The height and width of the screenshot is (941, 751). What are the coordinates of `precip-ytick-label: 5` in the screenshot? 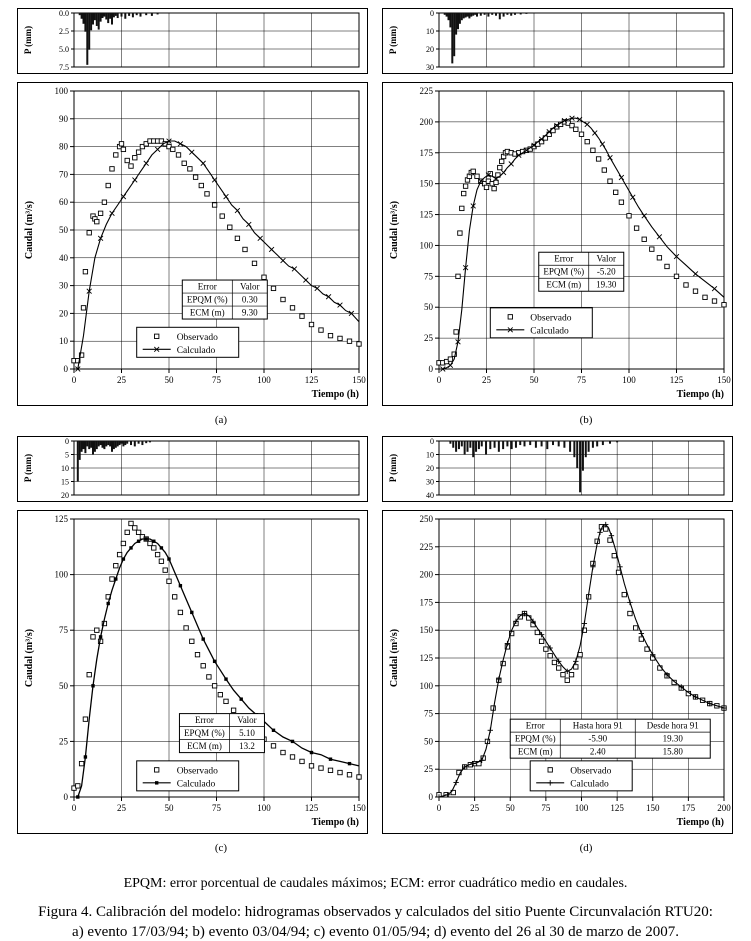 It's located at (67, 454).